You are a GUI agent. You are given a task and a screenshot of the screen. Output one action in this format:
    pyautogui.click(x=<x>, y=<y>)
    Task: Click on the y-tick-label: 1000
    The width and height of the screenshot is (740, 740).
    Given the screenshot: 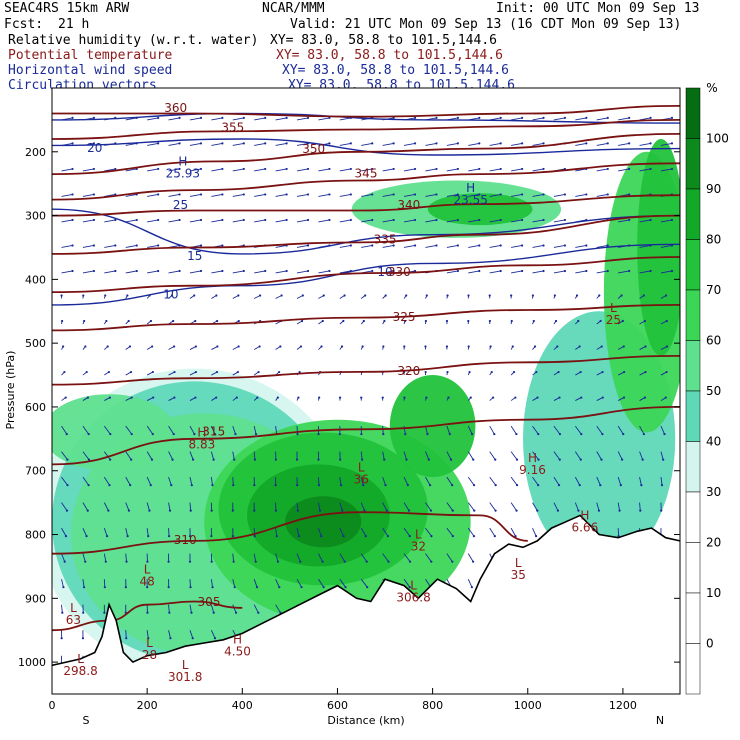 What is the action you would take?
    pyautogui.click(x=32, y=662)
    